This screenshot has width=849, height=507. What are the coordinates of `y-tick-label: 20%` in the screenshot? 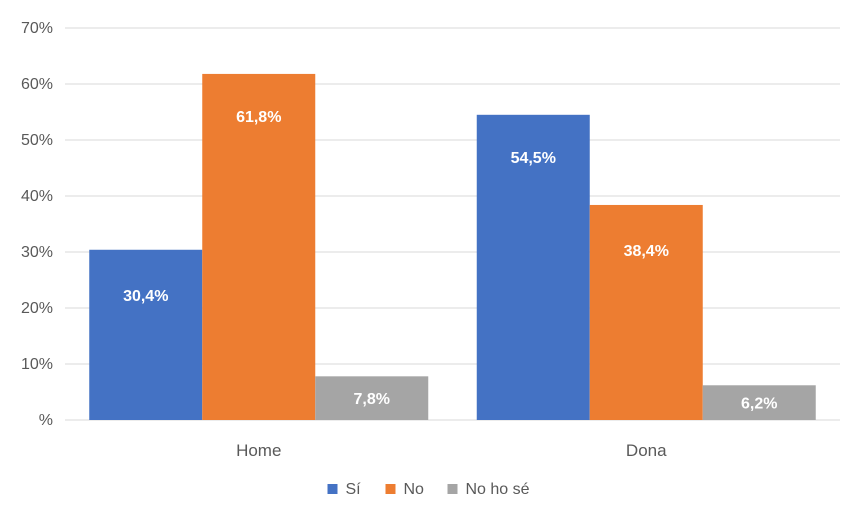 It's located at (37, 308).